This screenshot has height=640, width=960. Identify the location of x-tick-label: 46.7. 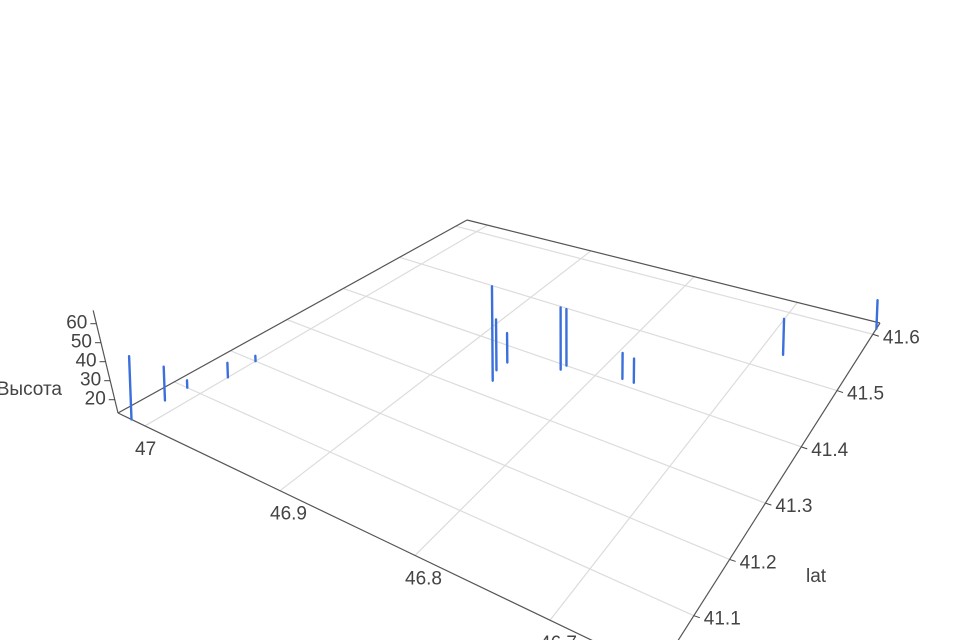
(558, 636).